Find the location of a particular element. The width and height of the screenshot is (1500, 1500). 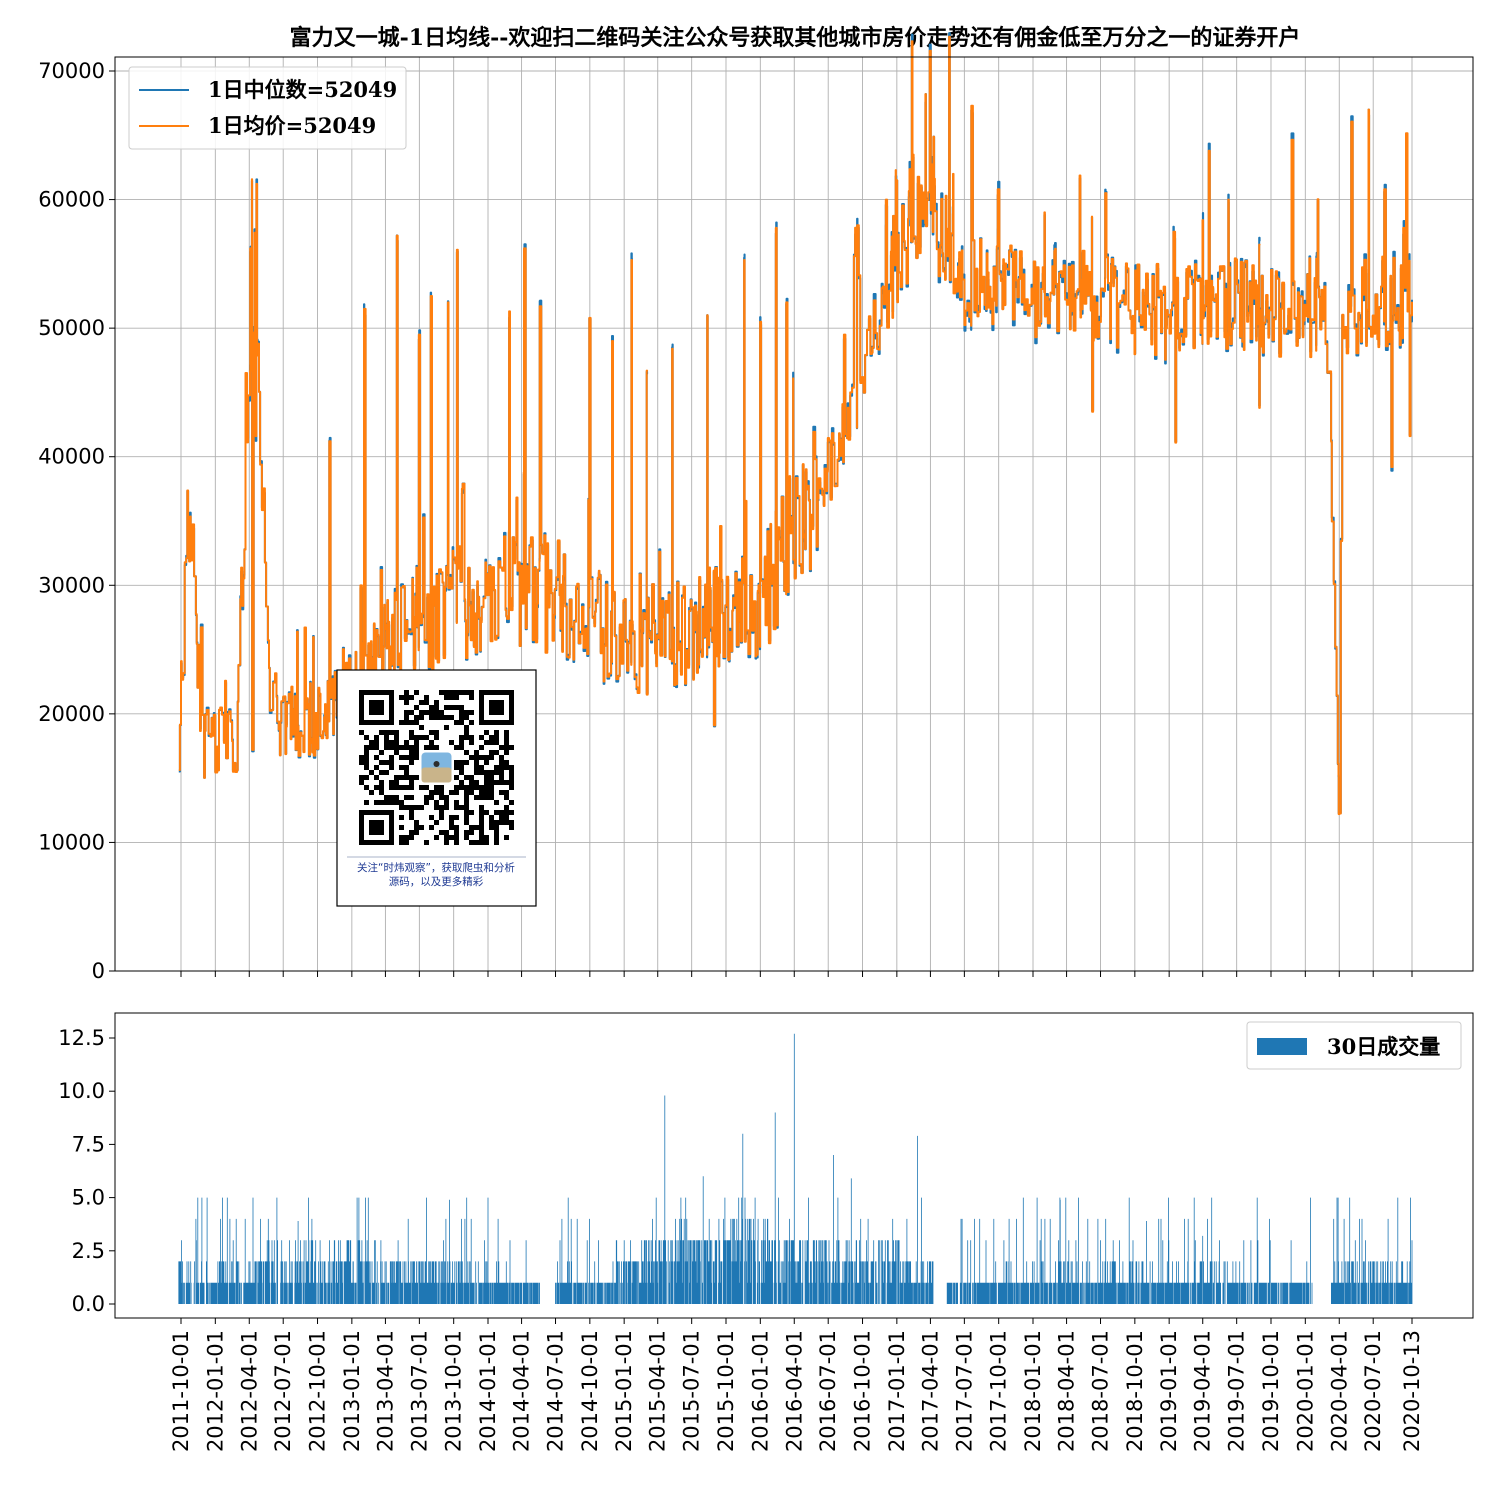

price-y-axis: 0 10000 20000 30000 40000 50000 60000 70000 is located at coordinates (76, 521).